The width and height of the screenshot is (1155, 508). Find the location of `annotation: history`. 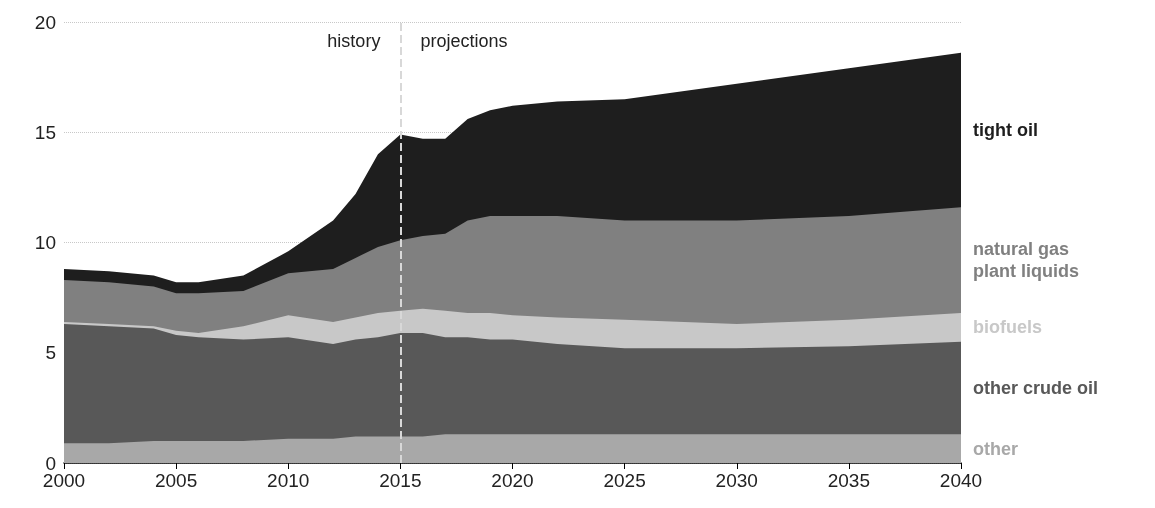

annotation: history is located at coordinates (354, 41).